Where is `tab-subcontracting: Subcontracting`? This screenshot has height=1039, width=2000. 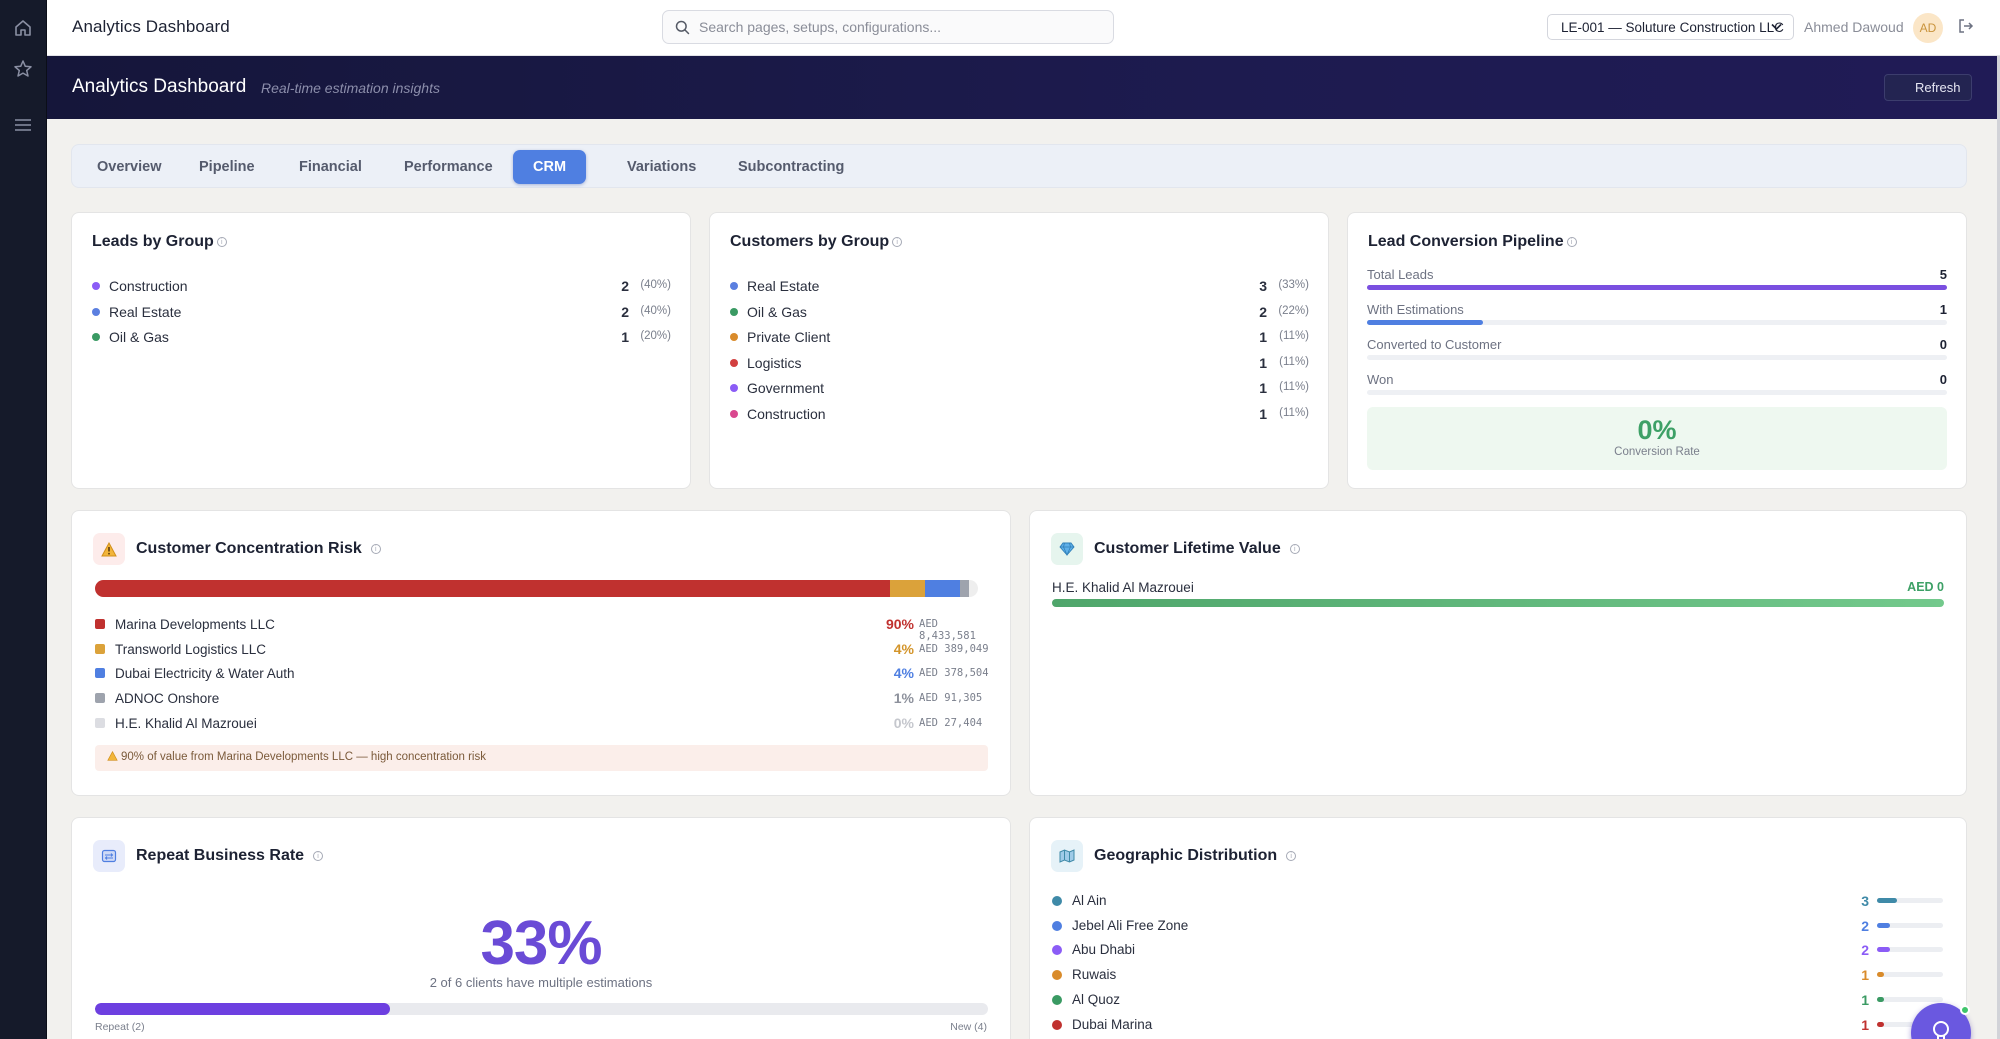 tab-subcontracting: Subcontracting is located at coordinates (791, 167).